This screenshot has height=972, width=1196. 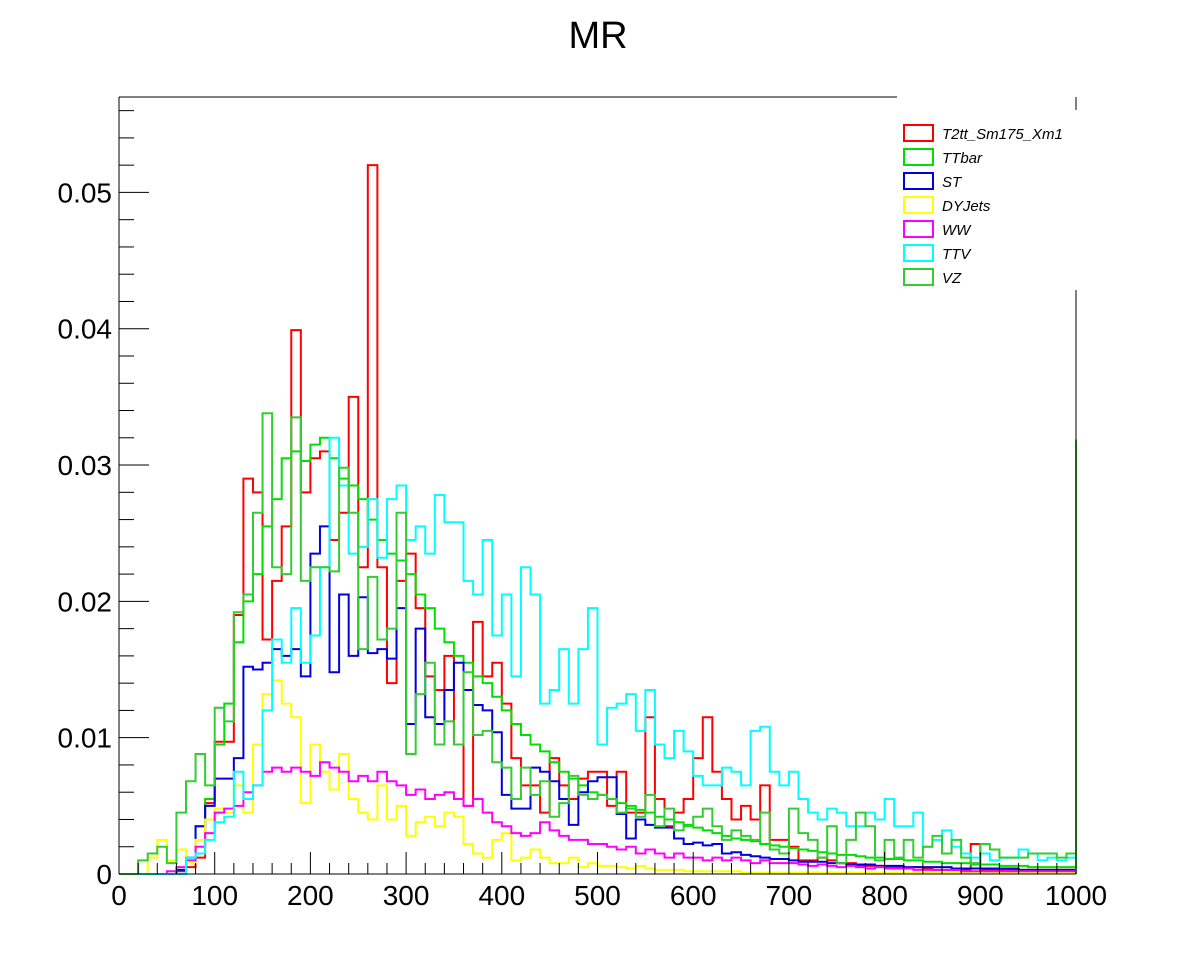 I want to click on legend-label-2: ST, so click(x=952, y=182).